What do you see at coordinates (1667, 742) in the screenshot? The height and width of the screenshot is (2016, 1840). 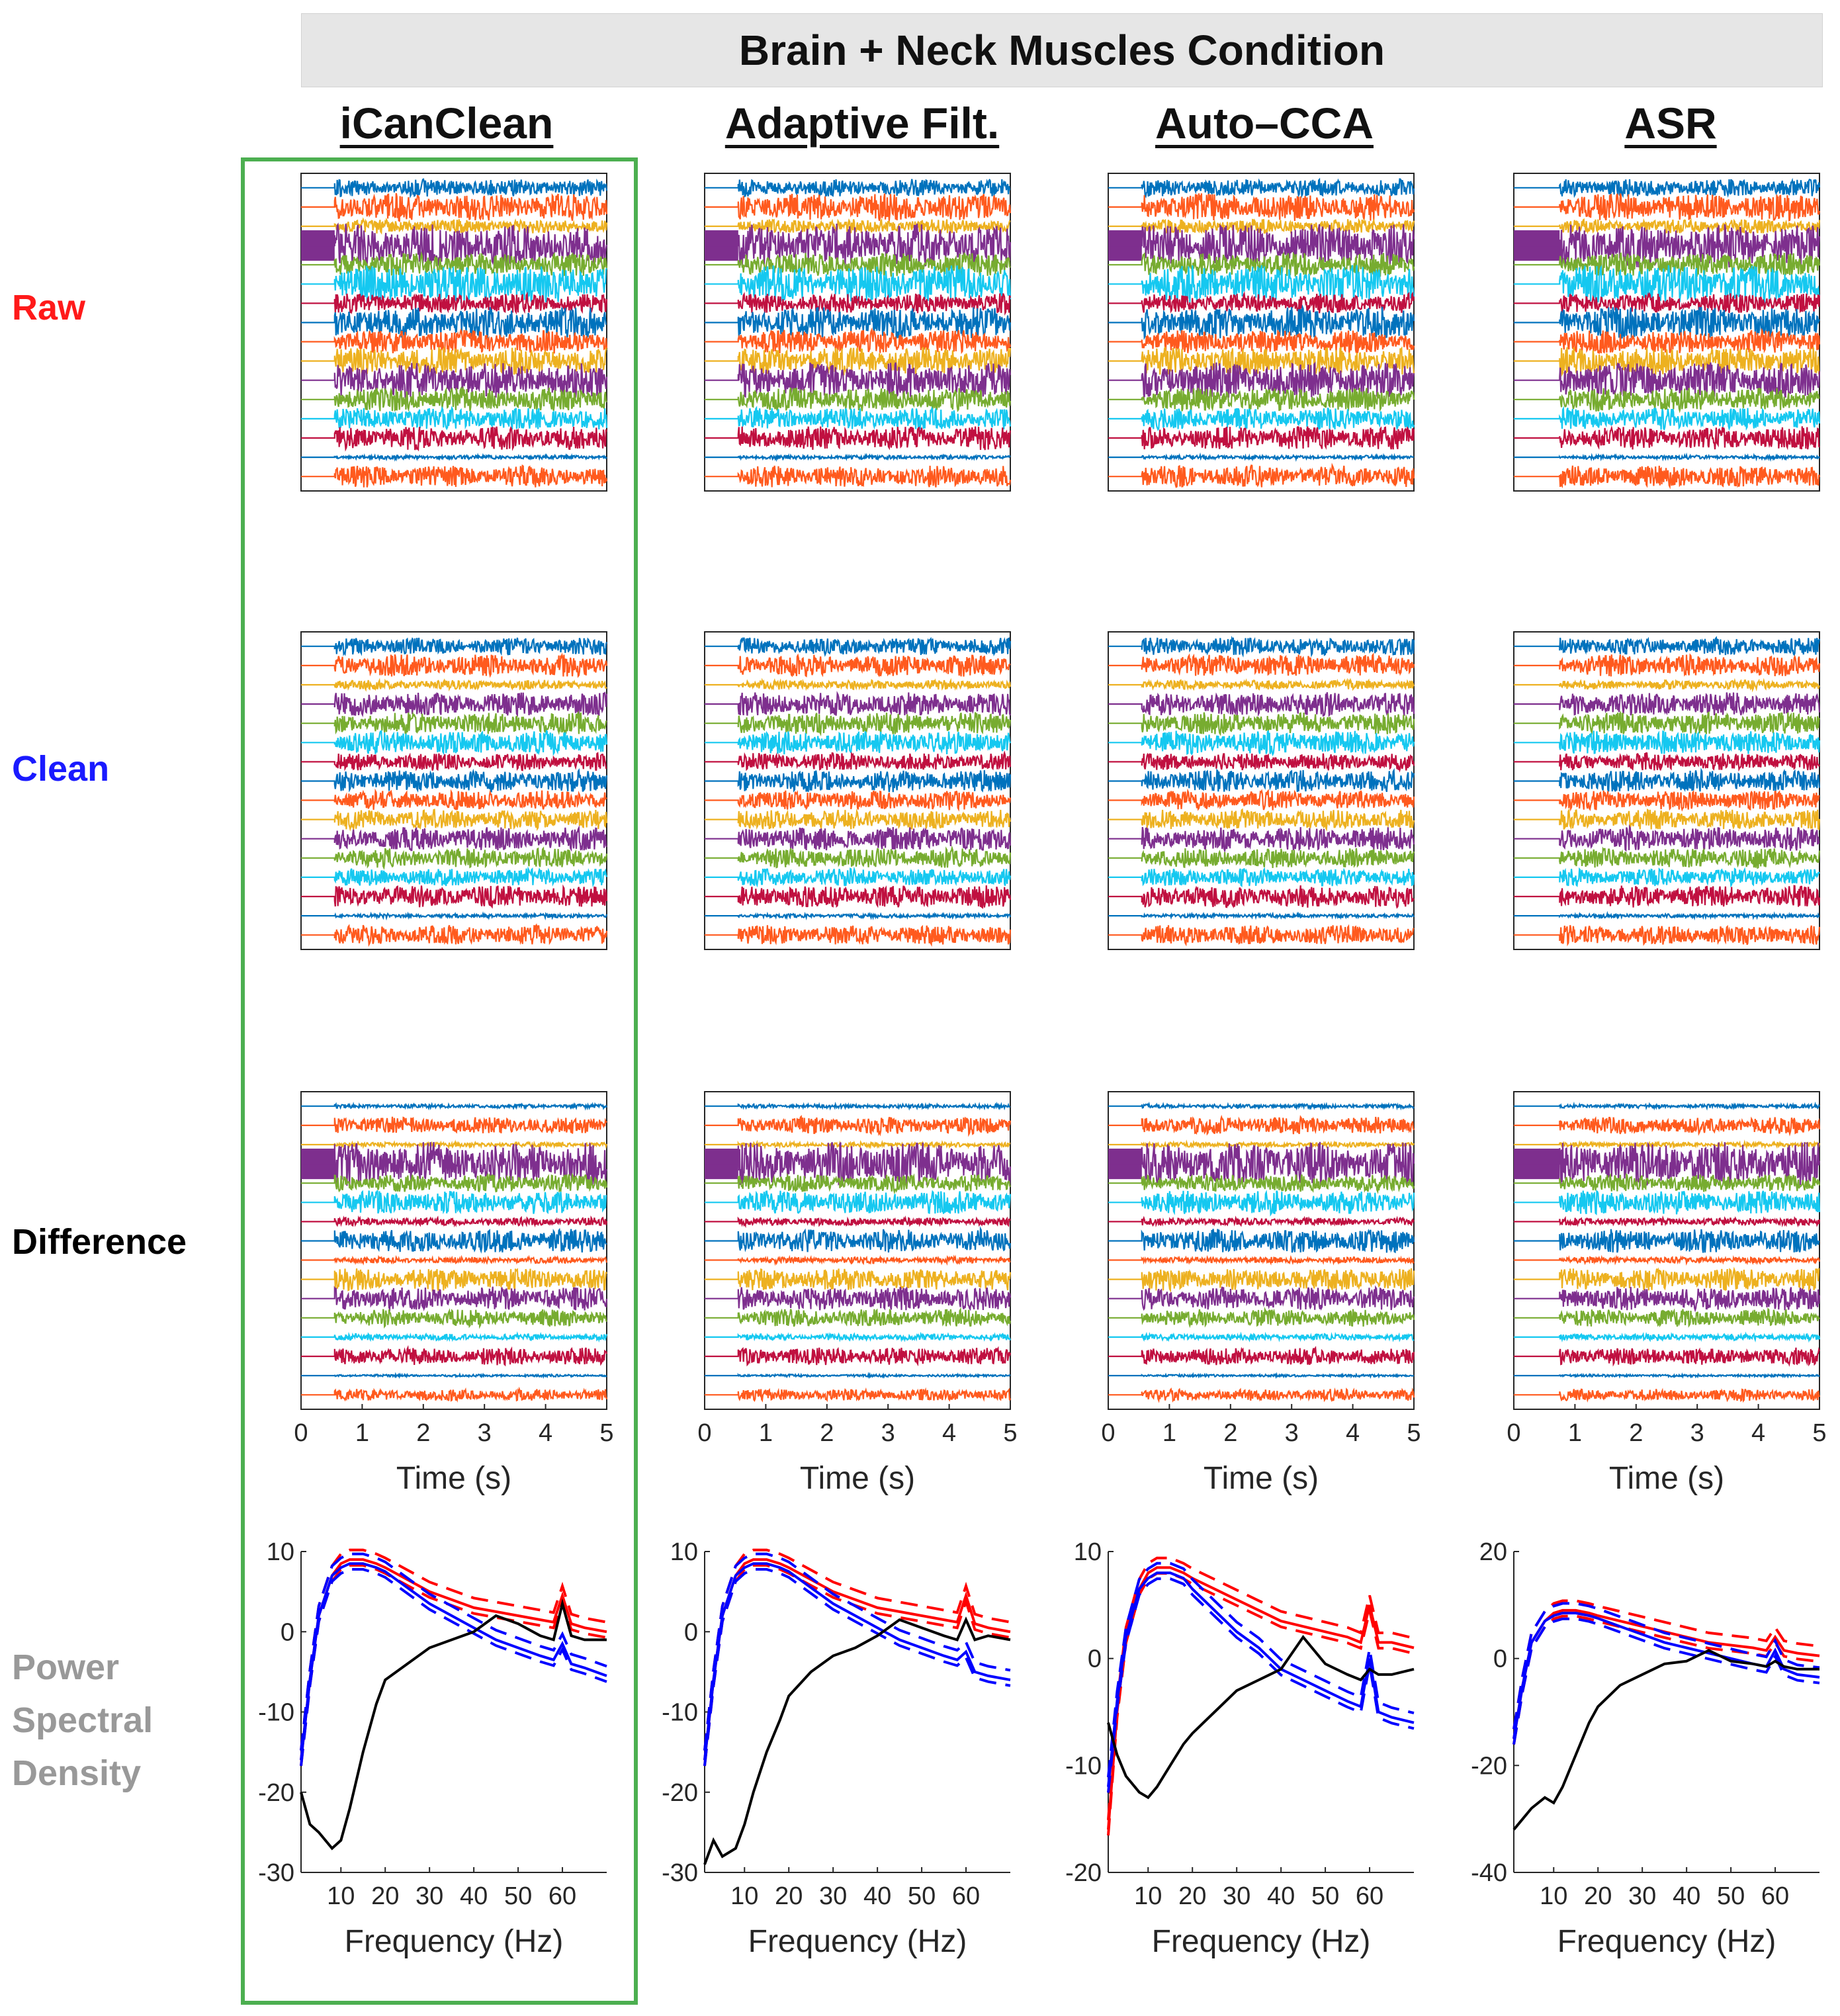 I see `eeg-channel-6-trace` at bounding box center [1667, 742].